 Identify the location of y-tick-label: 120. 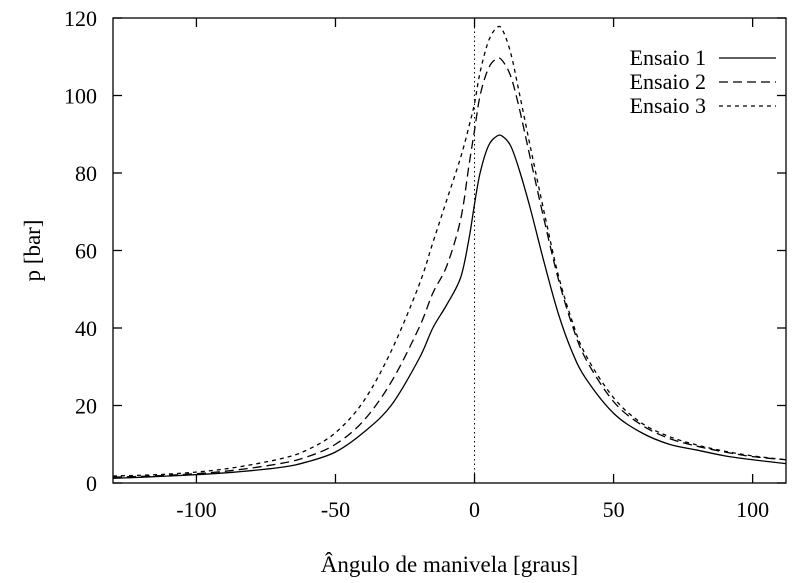
(80, 18).